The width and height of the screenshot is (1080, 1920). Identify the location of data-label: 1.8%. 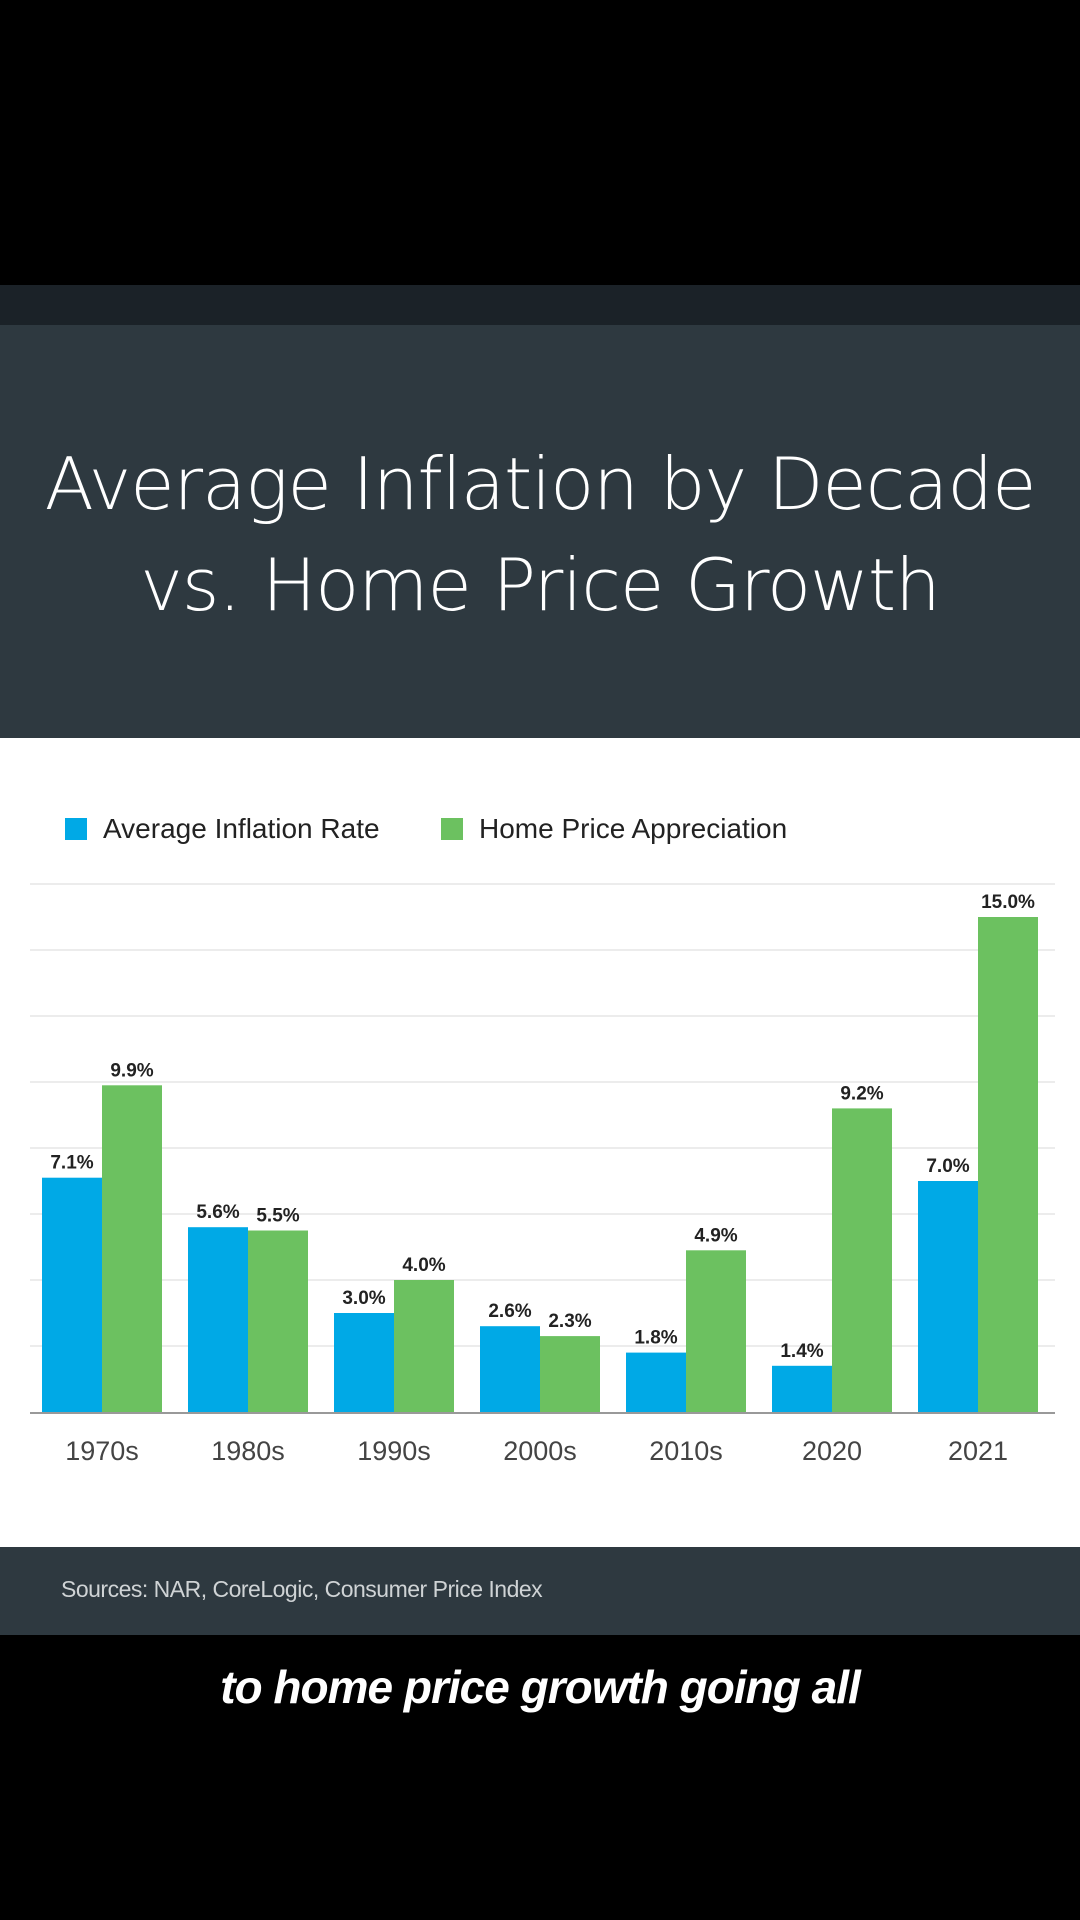
(655, 1338).